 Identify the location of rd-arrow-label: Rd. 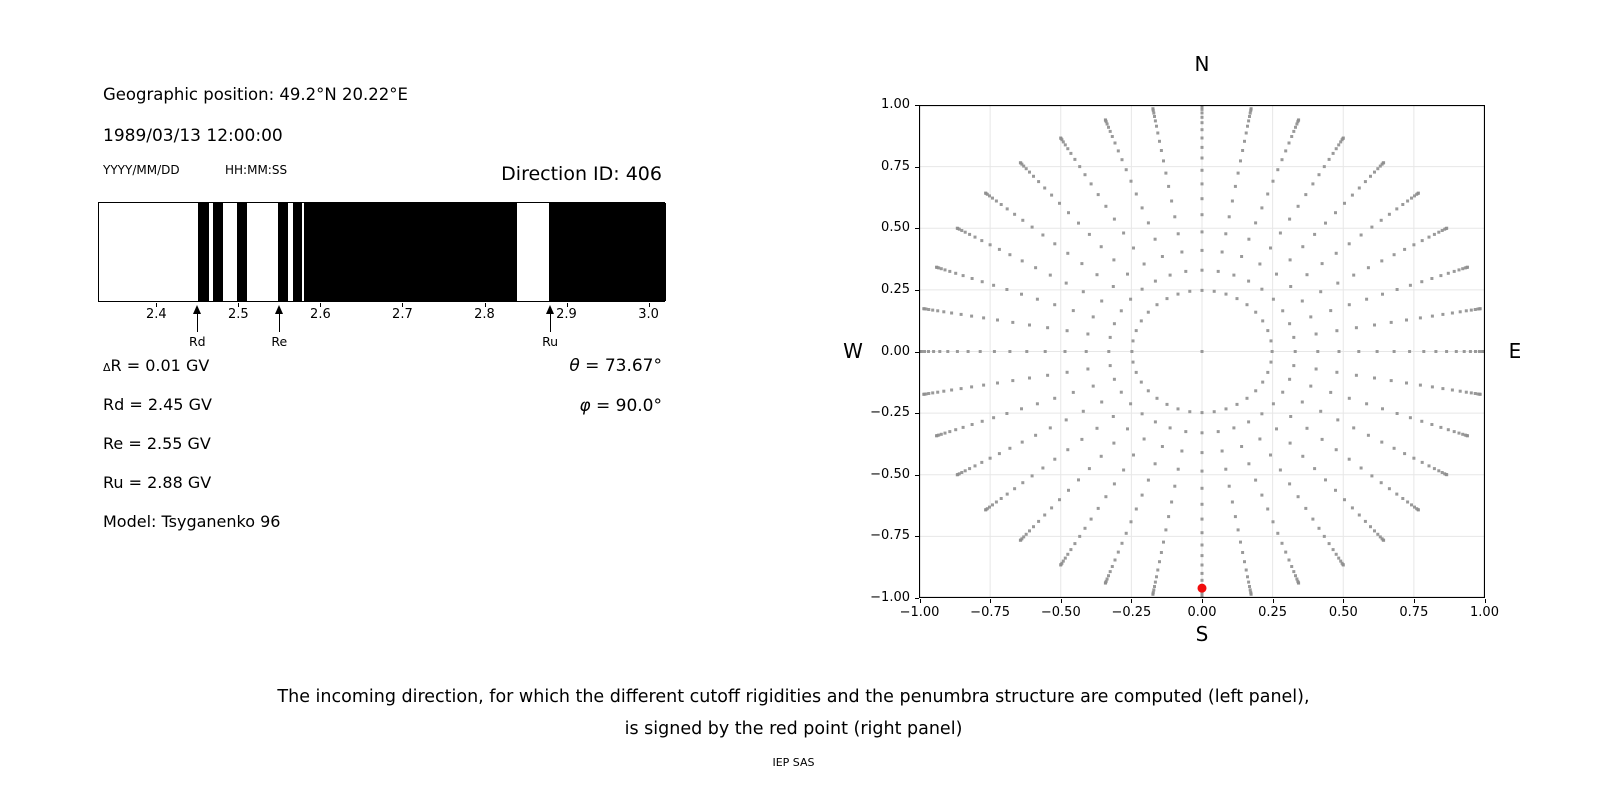
(197, 341).